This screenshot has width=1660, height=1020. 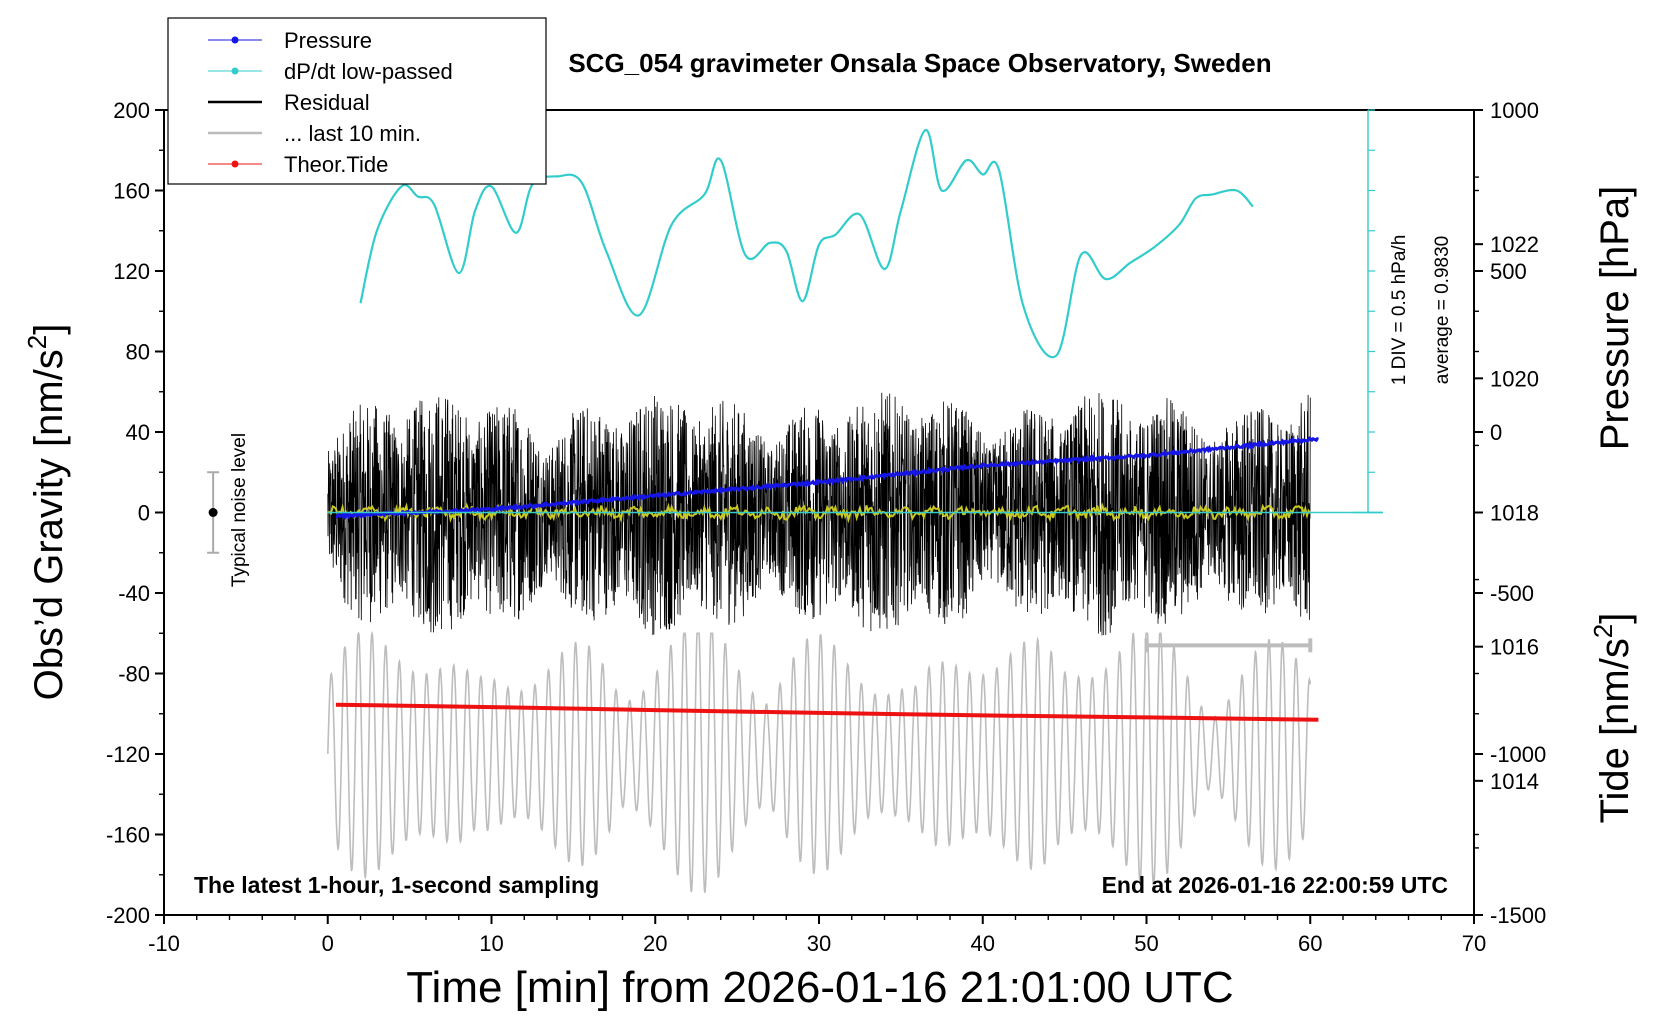 I want to click on tide-tick-label: -1500, so click(x=1518, y=915).